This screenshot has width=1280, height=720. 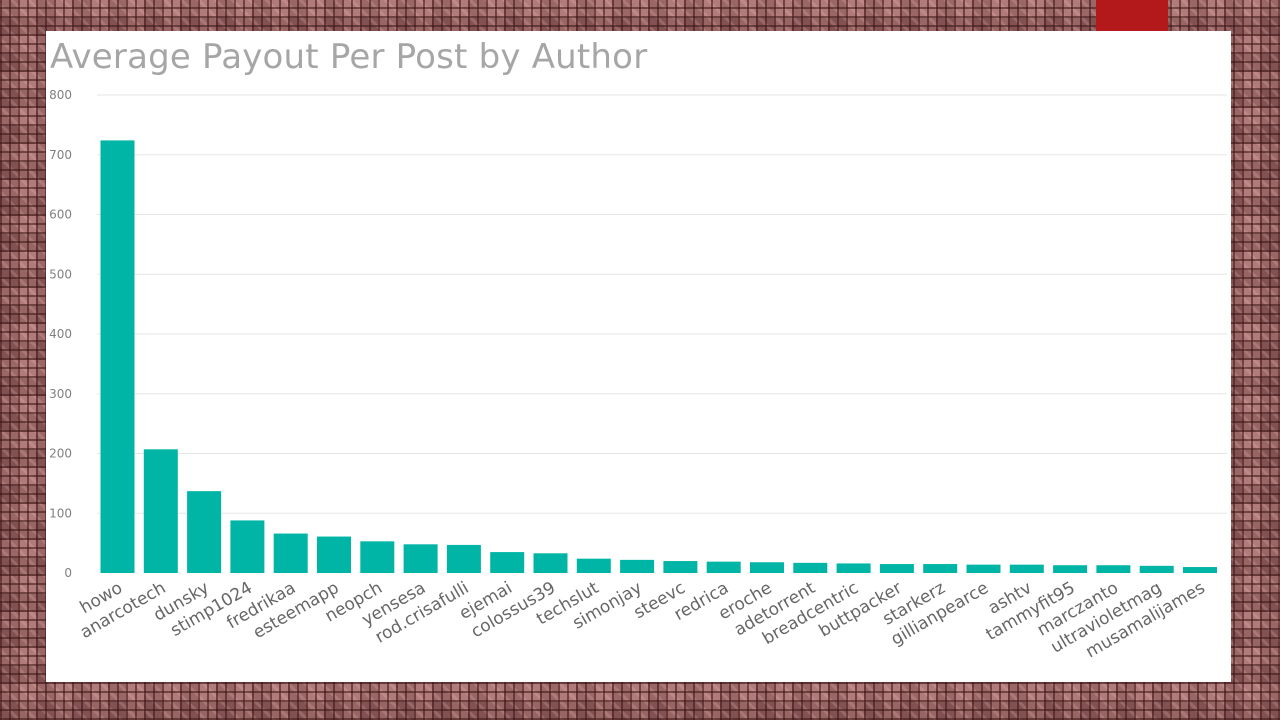 I want to click on y-tick-label: 400, so click(x=60, y=334).